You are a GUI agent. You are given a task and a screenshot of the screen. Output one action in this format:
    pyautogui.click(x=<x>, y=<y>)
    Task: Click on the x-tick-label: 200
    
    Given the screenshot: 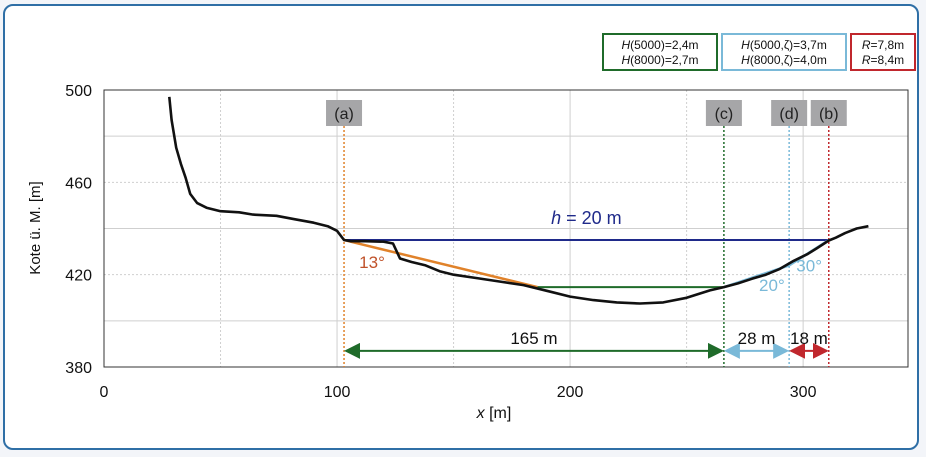 What is the action you would take?
    pyautogui.click(x=570, y=392)
    